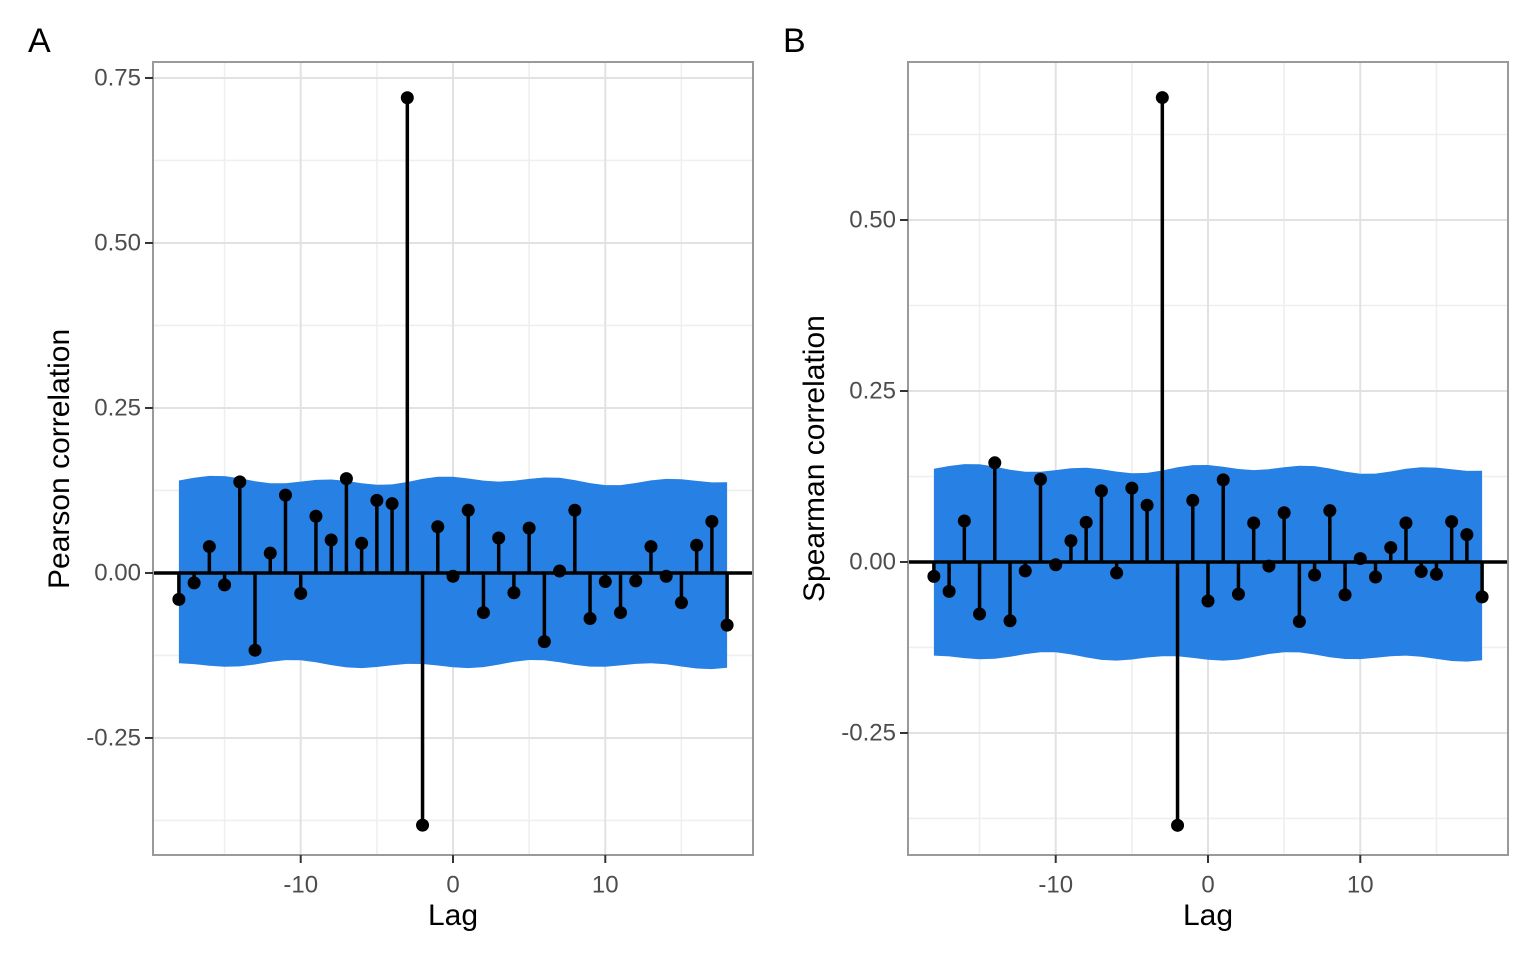 The width and height of the screenshot is (1536, 960). What do you see at coordinates (39, 41) in the screenshot?
I see `panel-a-tag: A` at bounding box center [39, 41].